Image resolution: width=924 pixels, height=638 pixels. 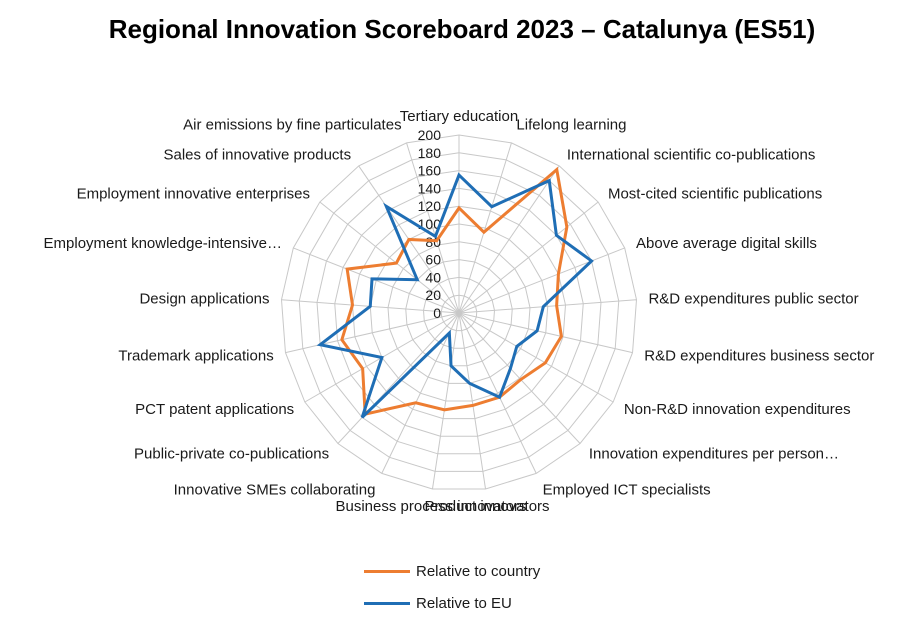 What do you see at coordinates (430, 206) in the screenshot?
I see `tick-label: 120` at bounding box center [430, 206].